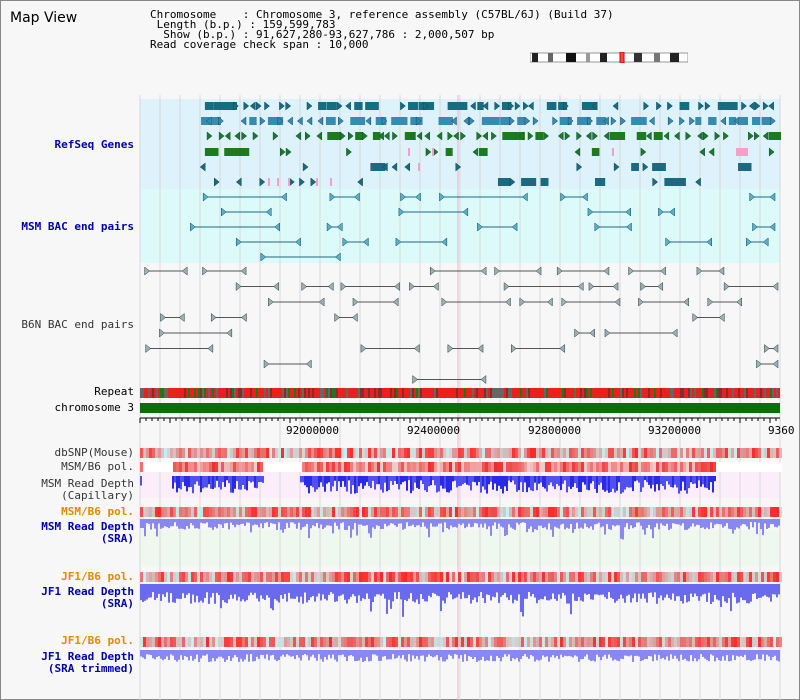 This screenshot has width=800, height=700. What do you see at coordinates (77, 324) in the screenshot?
I see `b6n-bac-end-pairs-label: B6N BAC end pairs` at bounding box center [77, 324].